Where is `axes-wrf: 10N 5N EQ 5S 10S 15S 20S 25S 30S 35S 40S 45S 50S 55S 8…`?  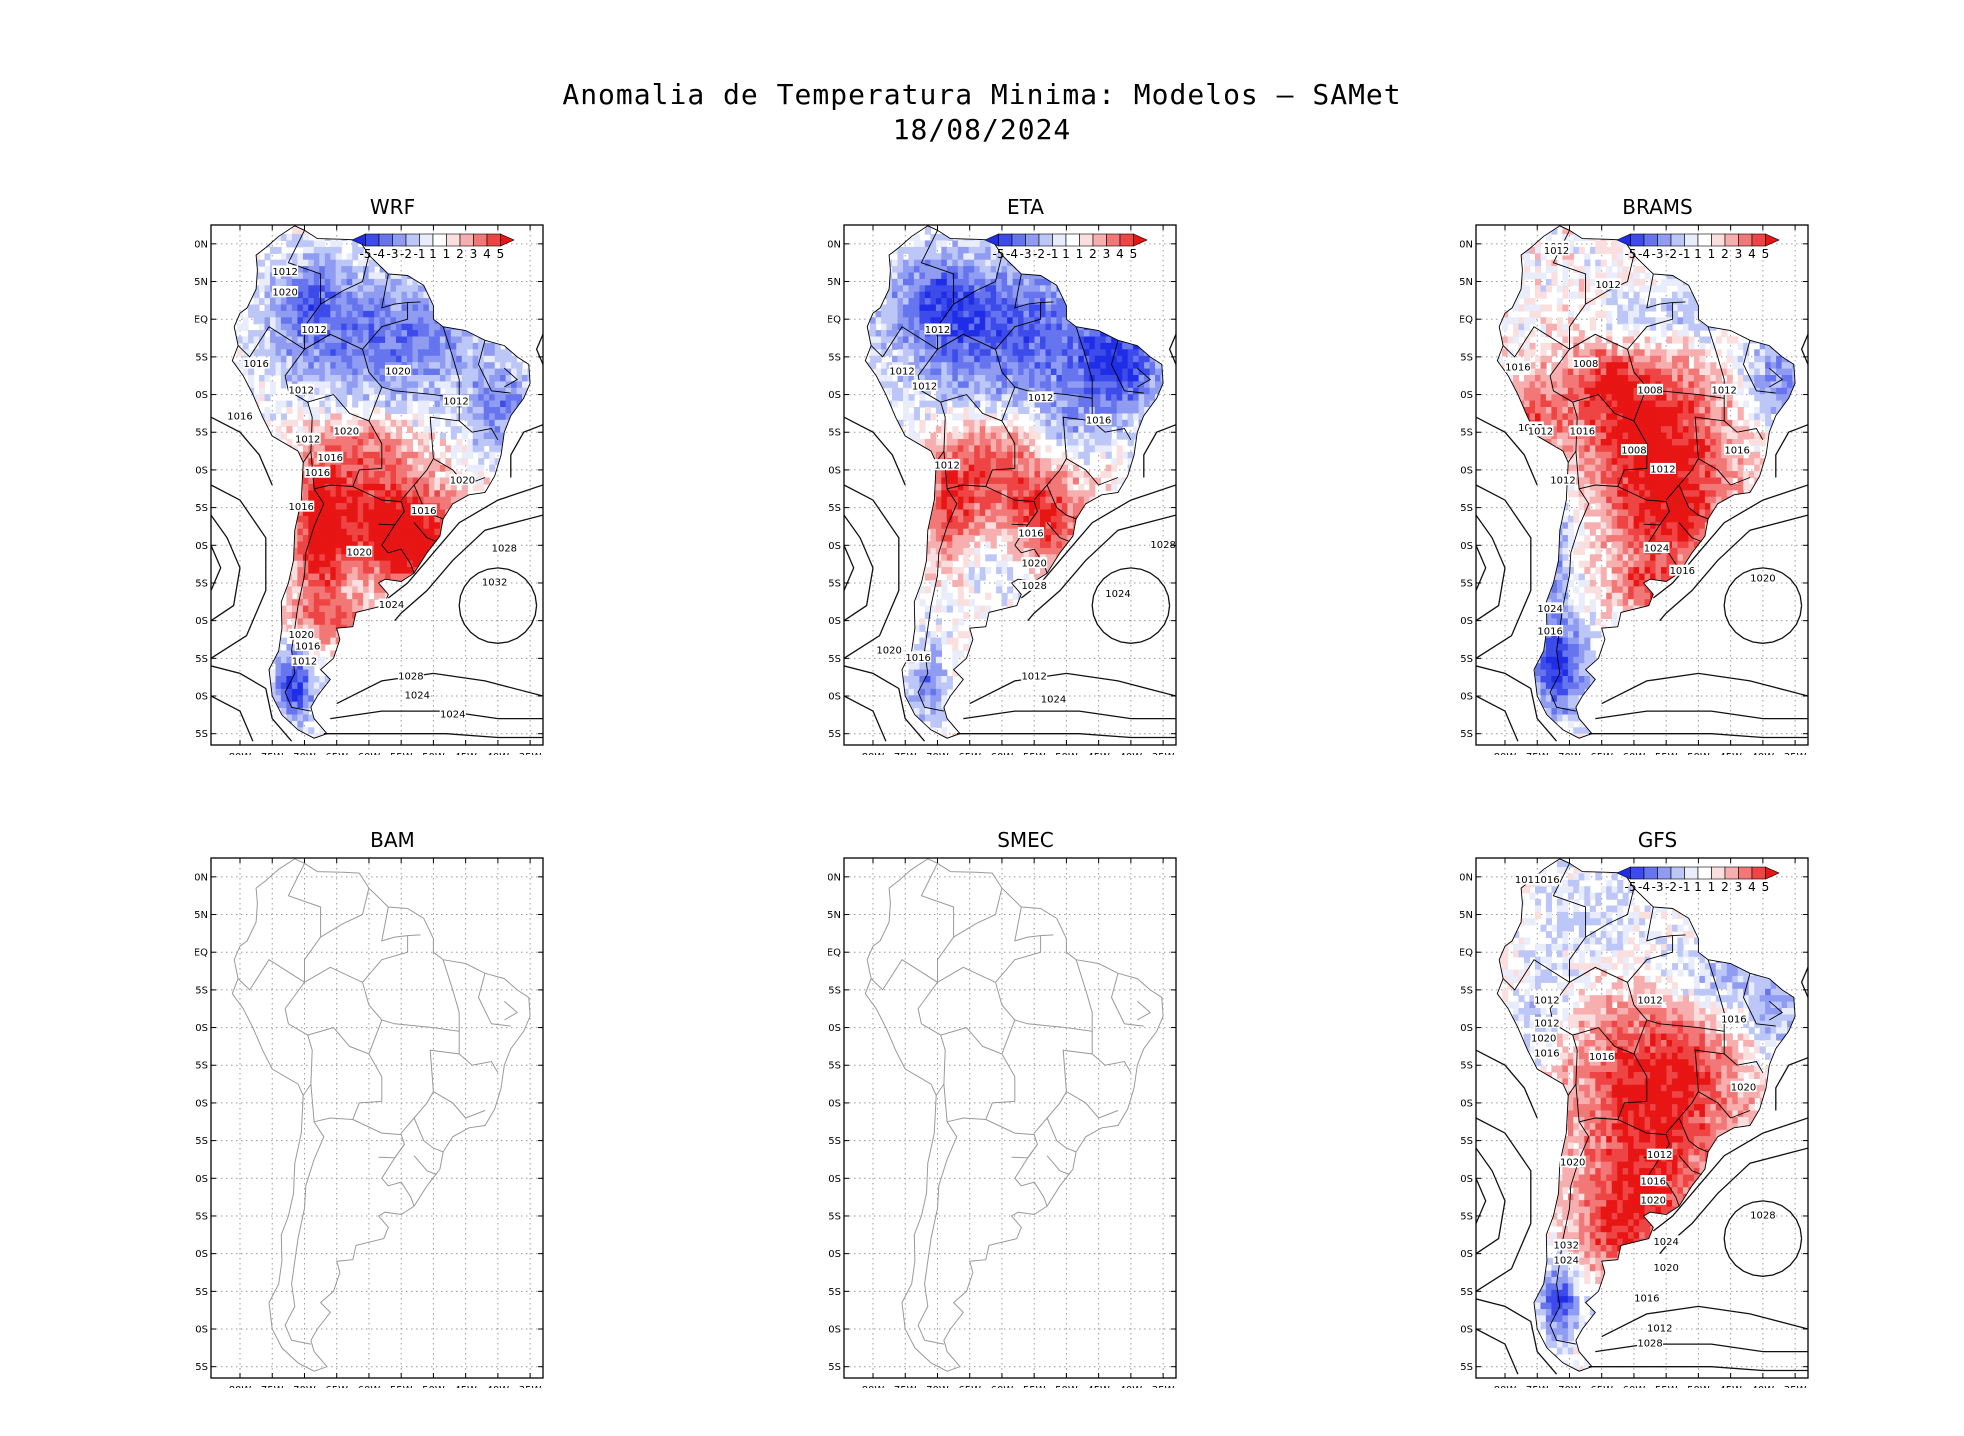 axes-wrf: 10N 5N EQ 5S 10S 15S 20S 25S 30S 35S 40S 45S 50S 55S 8… is located at coordinates (369, 490).